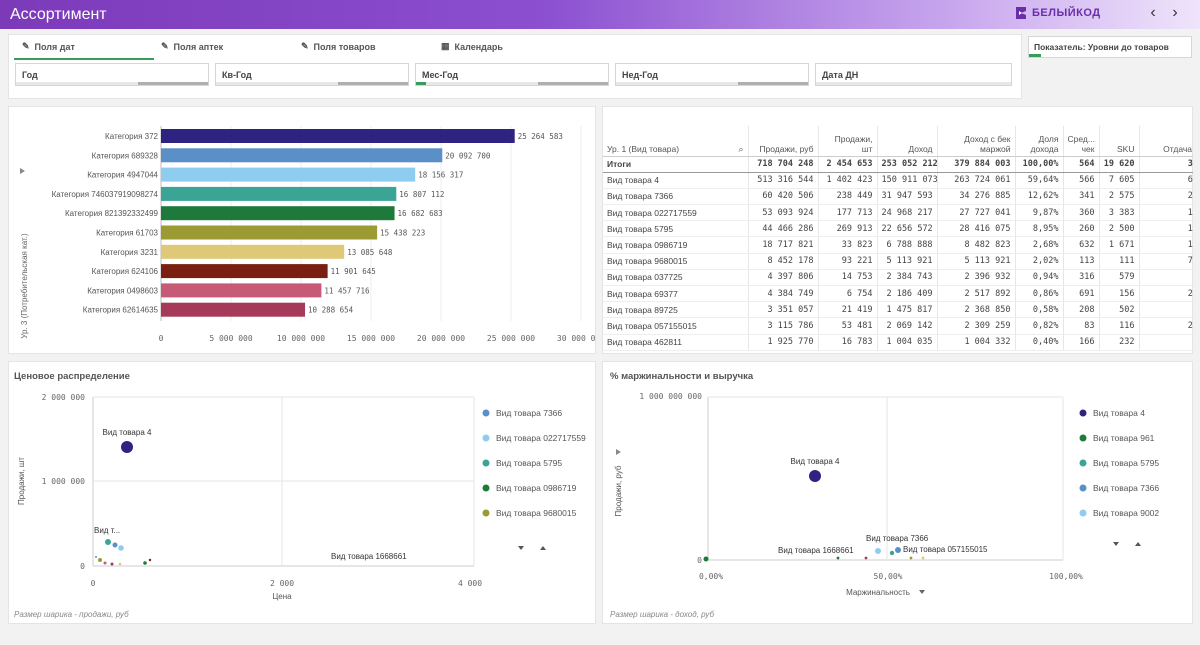 Image resolution: width=1200 pixels, height=645 pixels. Describe the element at coordinates (1081, 141) in the screenshot. I see `column-header: Сред... чек` at that location.